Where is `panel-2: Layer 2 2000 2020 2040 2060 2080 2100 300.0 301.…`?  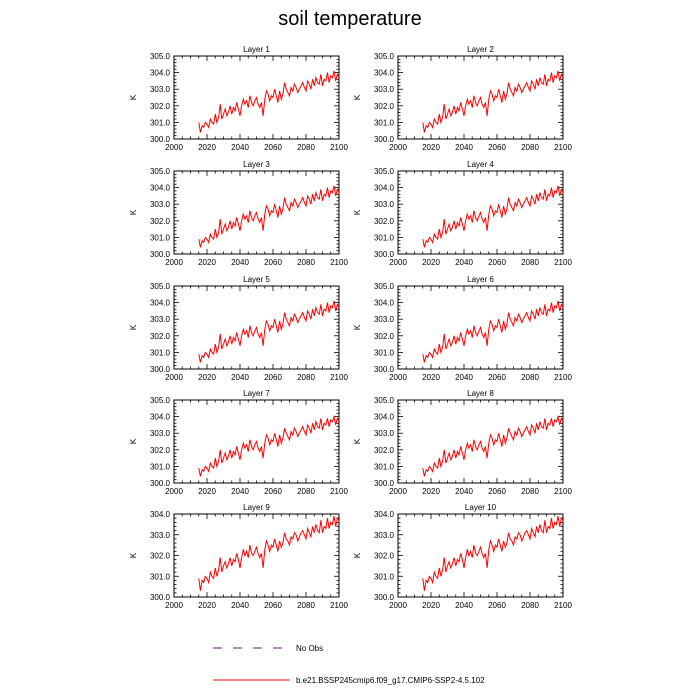 panel-2: Layer 2 2000 2020 2040 2060 2080 2100 300.0 301.… is located at coordinates (462, 98).